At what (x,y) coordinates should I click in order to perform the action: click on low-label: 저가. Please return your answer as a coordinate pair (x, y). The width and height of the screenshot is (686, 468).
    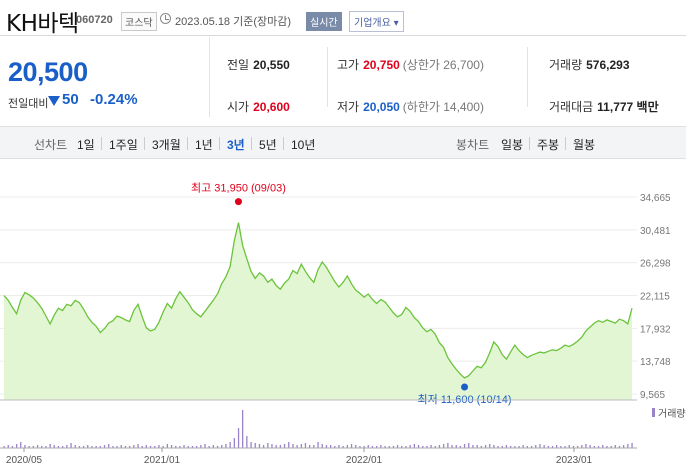
    Looking at the image, I should click on (348, 107).